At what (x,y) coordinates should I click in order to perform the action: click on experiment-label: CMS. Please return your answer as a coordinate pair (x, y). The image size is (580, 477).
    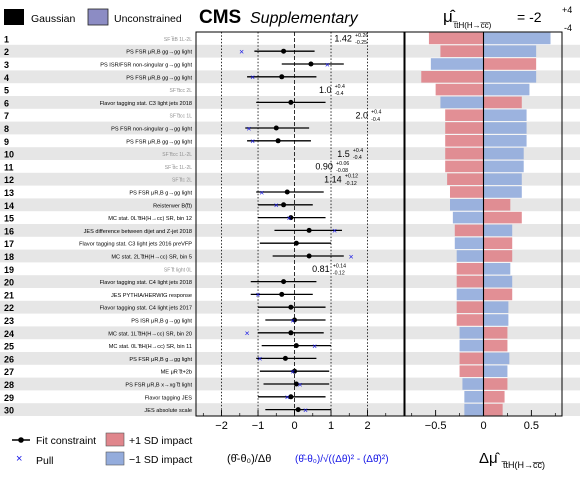
    Looking at the image, I should click on (220, 17).